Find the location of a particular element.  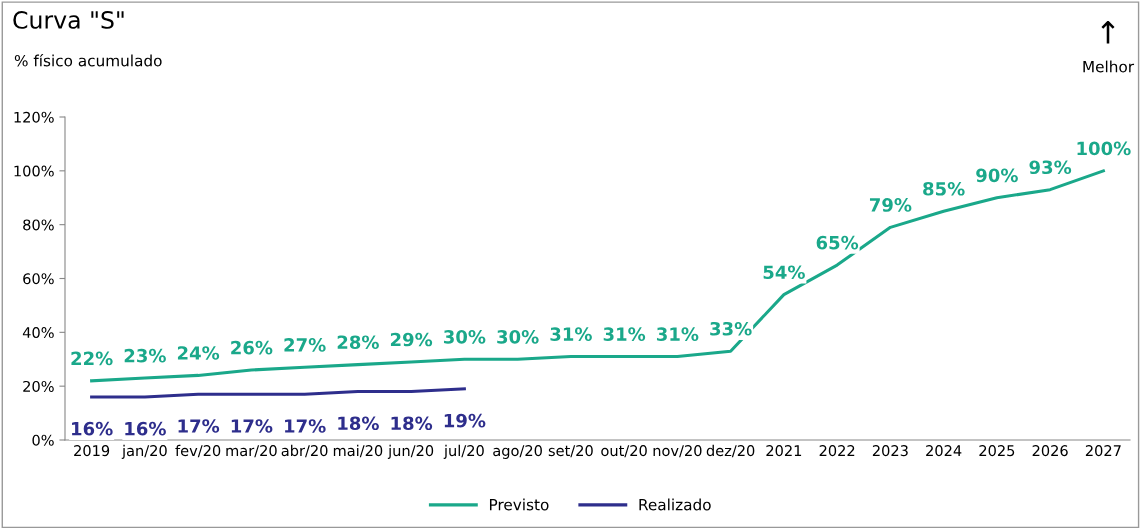

x-tick-label: 2024 is located at coordinates (944, 451).